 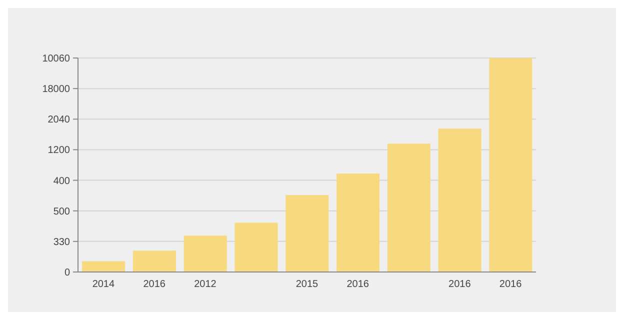 I want to click on text: 18000, so click(x=56, y=90).